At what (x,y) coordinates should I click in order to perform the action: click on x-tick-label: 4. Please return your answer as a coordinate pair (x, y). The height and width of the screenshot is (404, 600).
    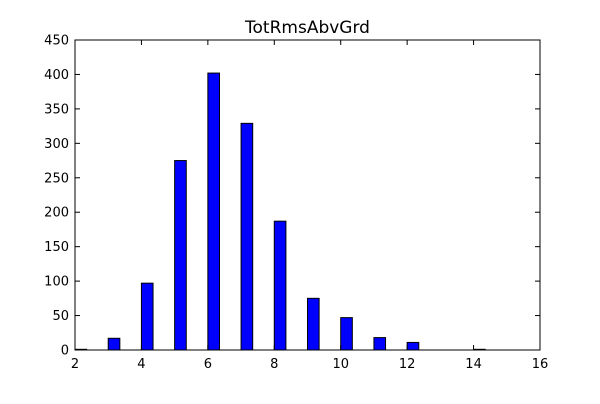
    Looking at the image, I should click on (141, 364).